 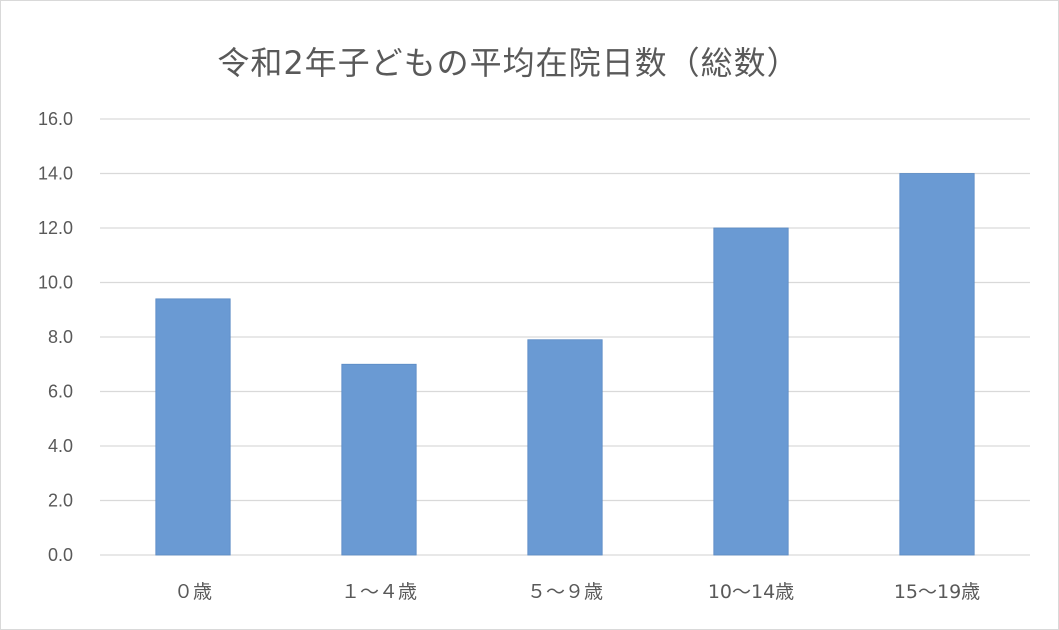 I want to click on x-axis-category-labels: ０歳 １～４歳 ５～９歳 10～14歳 15～19歳, so click(x=577, y=592).